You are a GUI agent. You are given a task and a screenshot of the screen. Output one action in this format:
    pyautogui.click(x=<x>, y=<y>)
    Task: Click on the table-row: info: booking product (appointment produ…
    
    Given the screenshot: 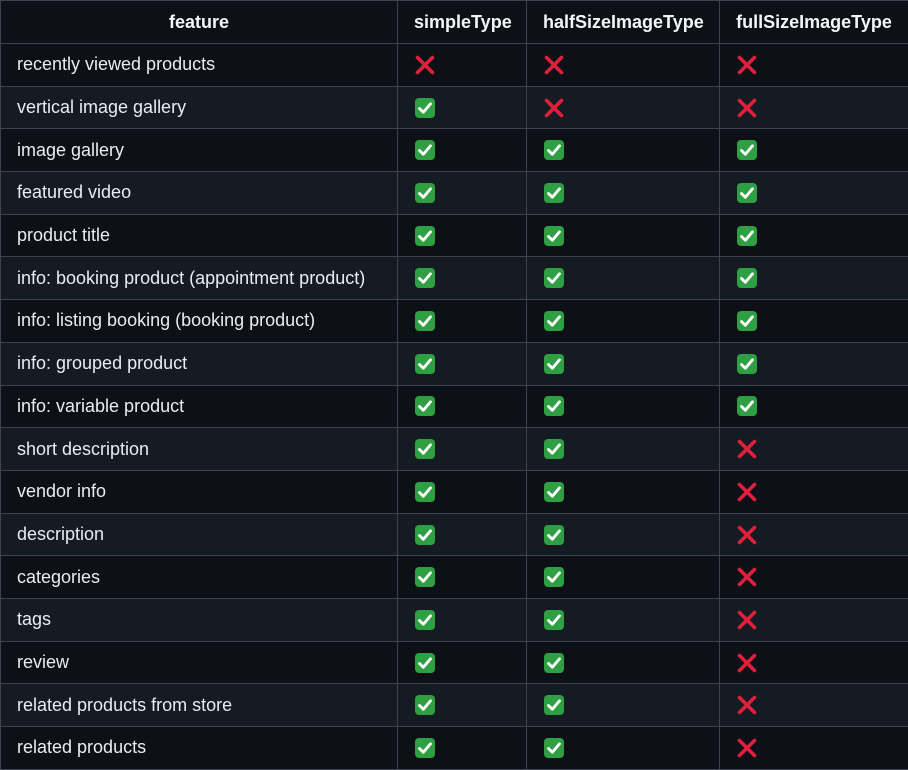 What is the action you would take?
    pyautogui.click(x=454, y=278)
    